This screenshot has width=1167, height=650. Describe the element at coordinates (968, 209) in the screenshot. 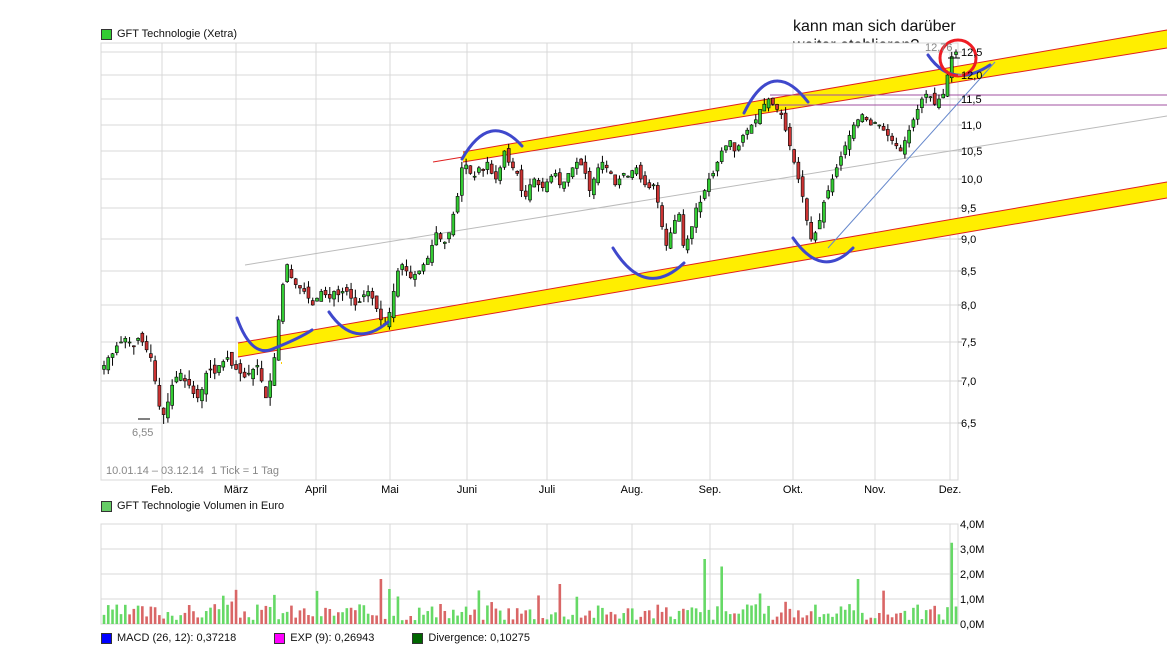

I see `svg-text: 9,5` at that location.